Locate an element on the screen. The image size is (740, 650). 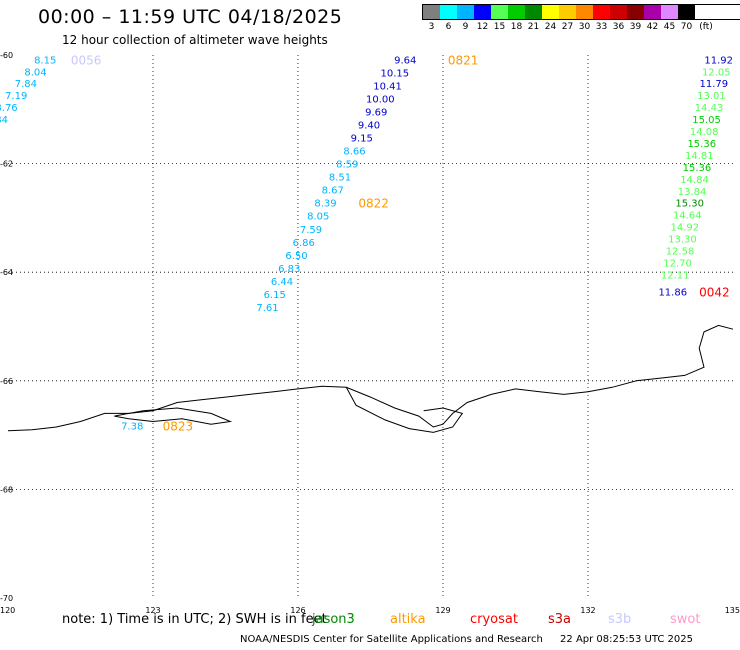
swh-value: 8.76 is located at coordinates (9, 108).